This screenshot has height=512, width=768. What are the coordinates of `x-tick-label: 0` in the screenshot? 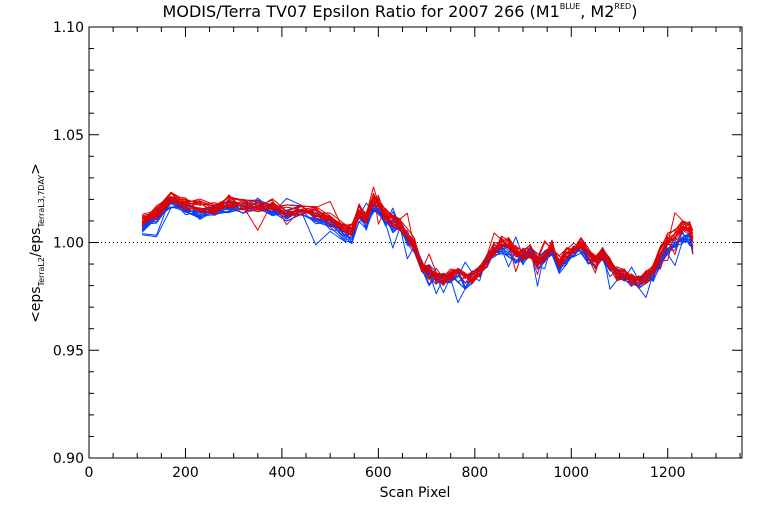 It's located at (89, 473).